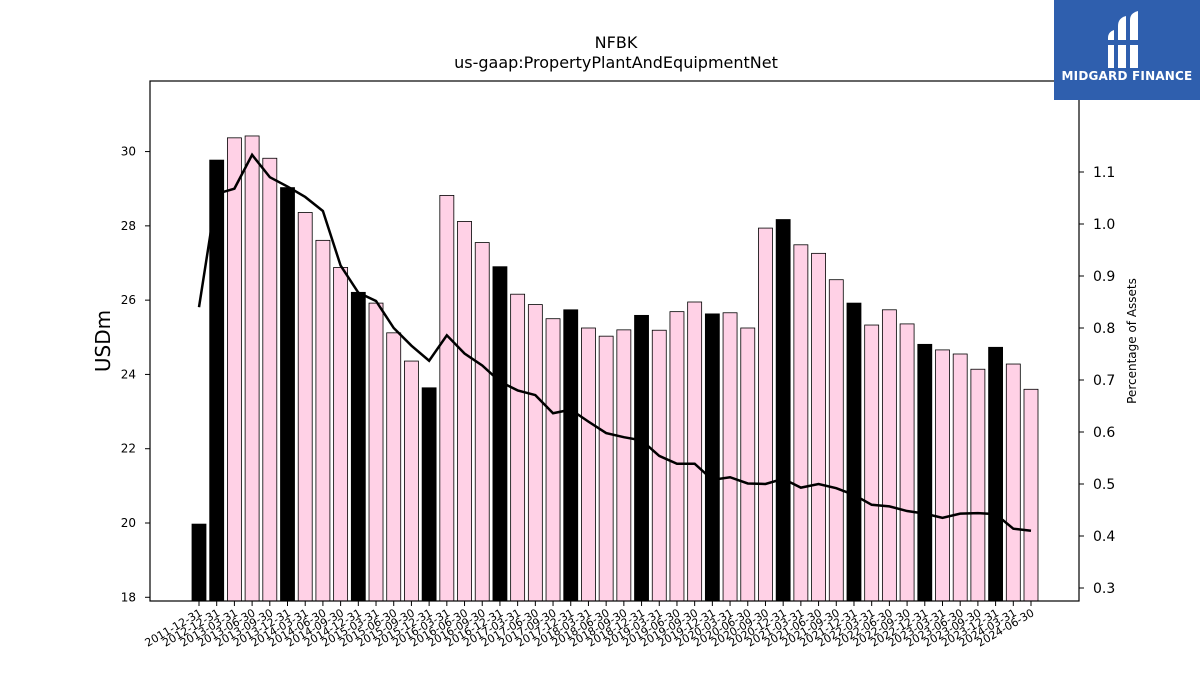 The height and width of the screenshot is (675, 1200). I want to click on y2-tick-label: 0.9, so click(1104, 277).